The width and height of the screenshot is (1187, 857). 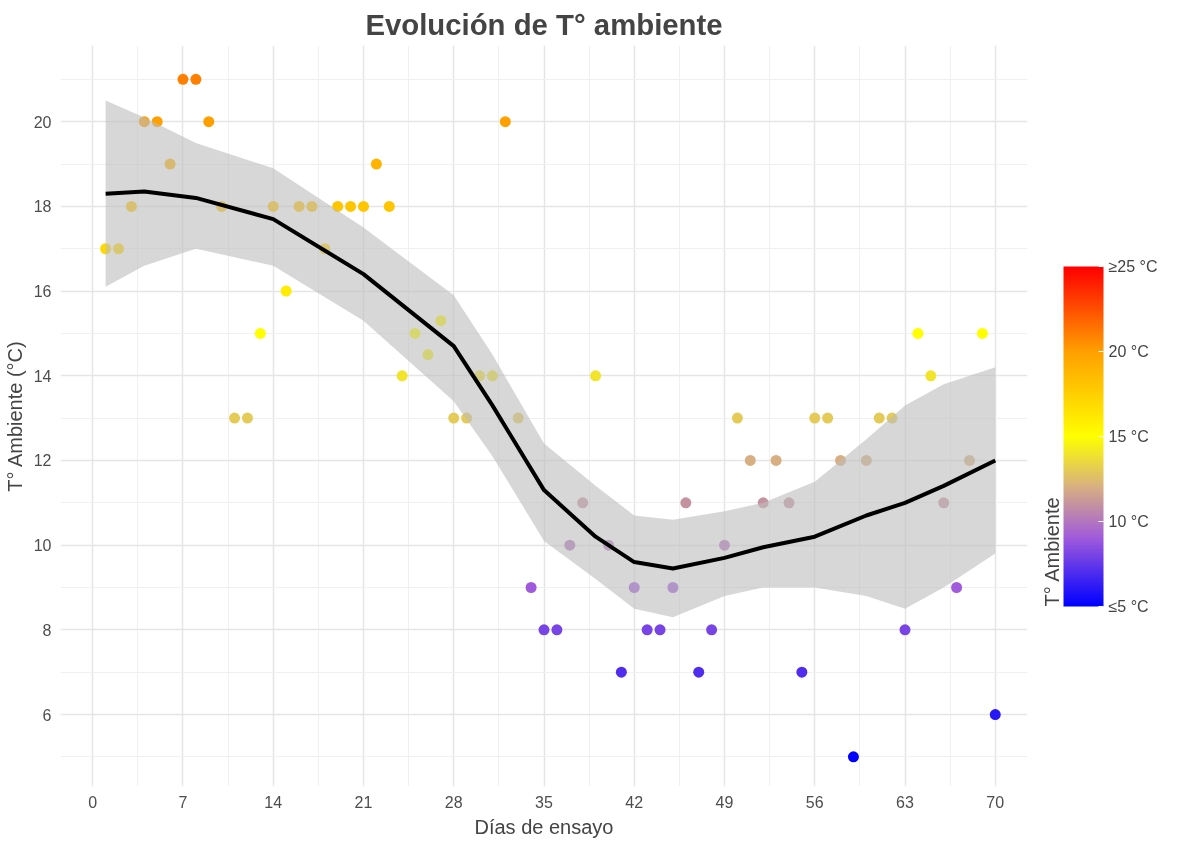 What do you see at coordinates (42, 292) in the screenshot?
I see `y-tick-label: 16` at bounding box center [42, 292].